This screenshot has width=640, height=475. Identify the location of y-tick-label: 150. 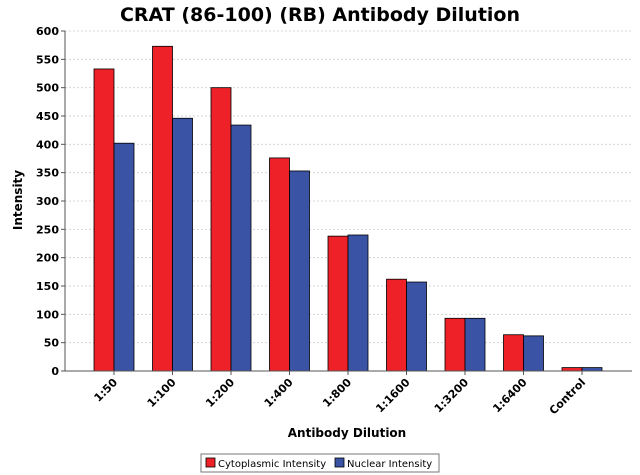
(47, 286).